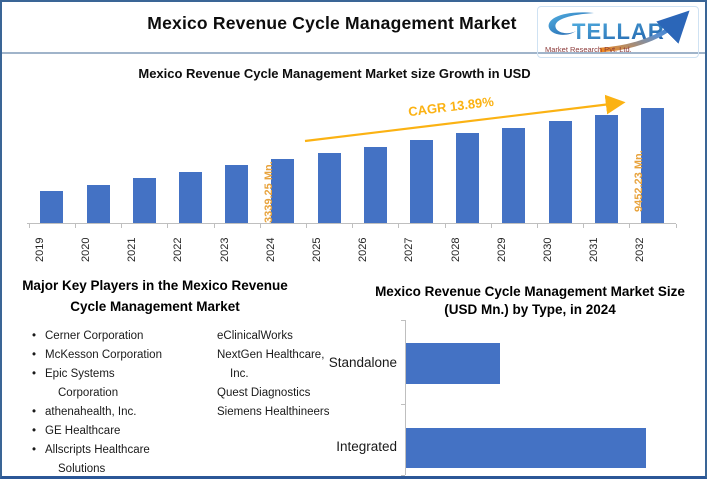 Image resolution: width=707 pixels, height=479 pixels. I want to click on growth-bar-2022, so click(190, 197).